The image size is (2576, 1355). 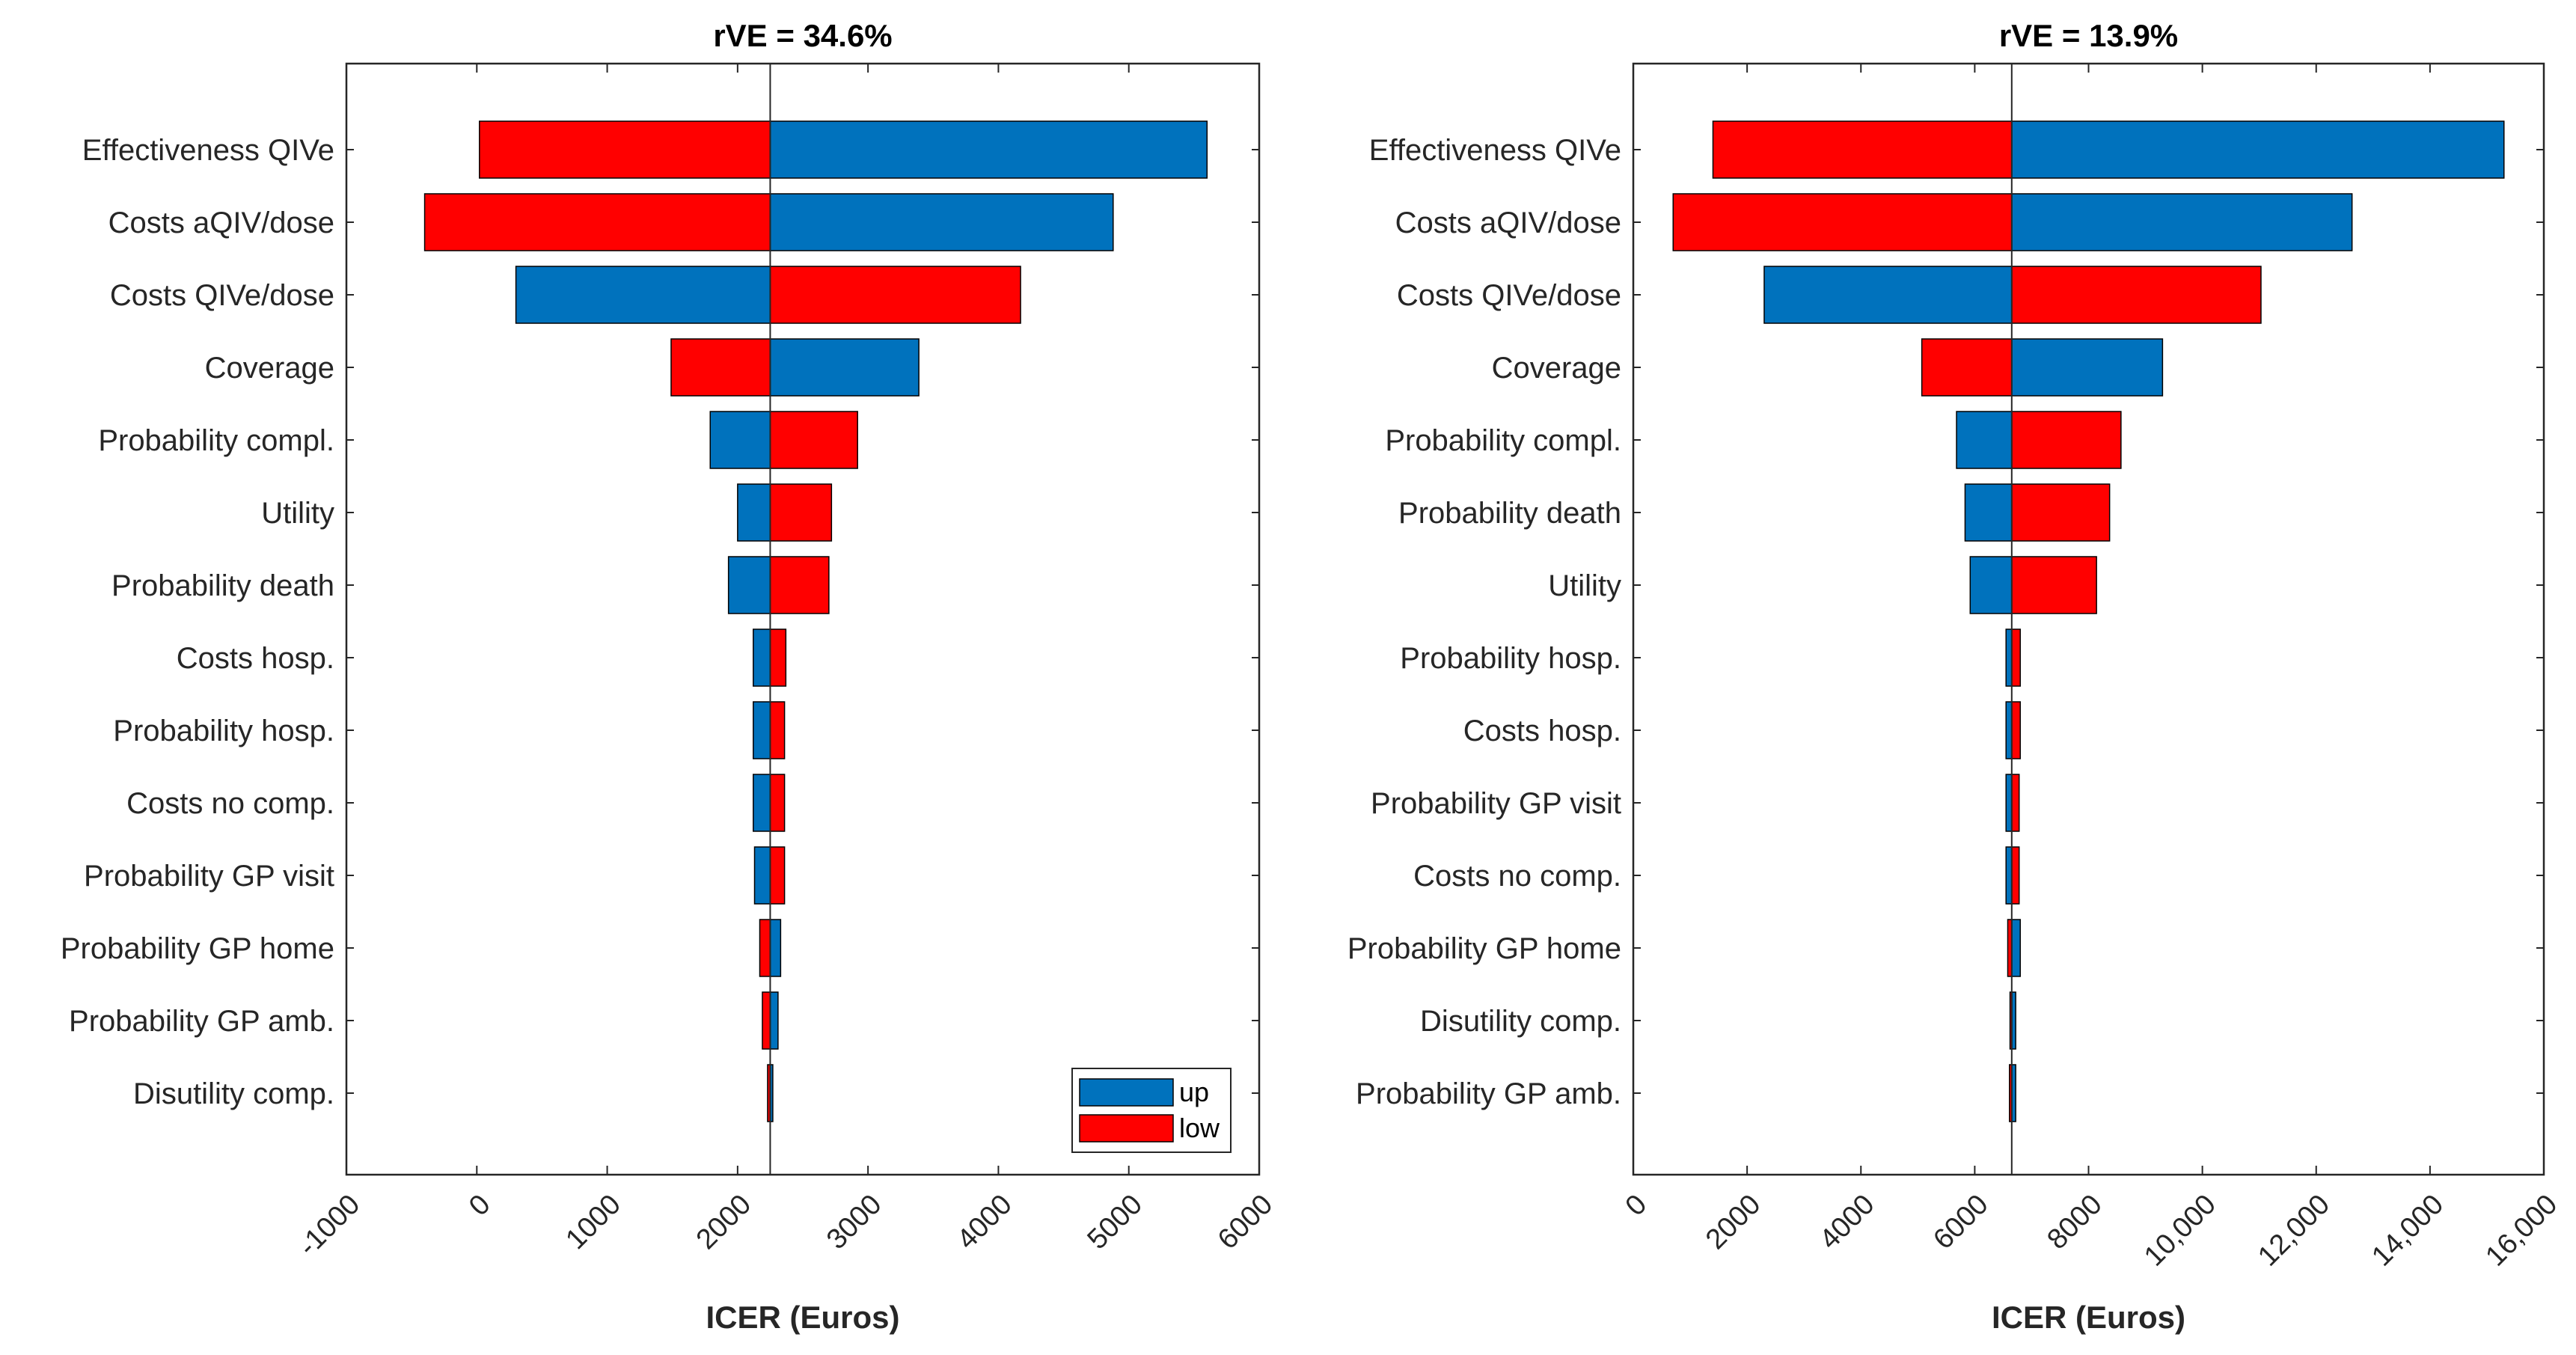 I want to click on legend-swatch-up, so click(x=1126, y=1092).